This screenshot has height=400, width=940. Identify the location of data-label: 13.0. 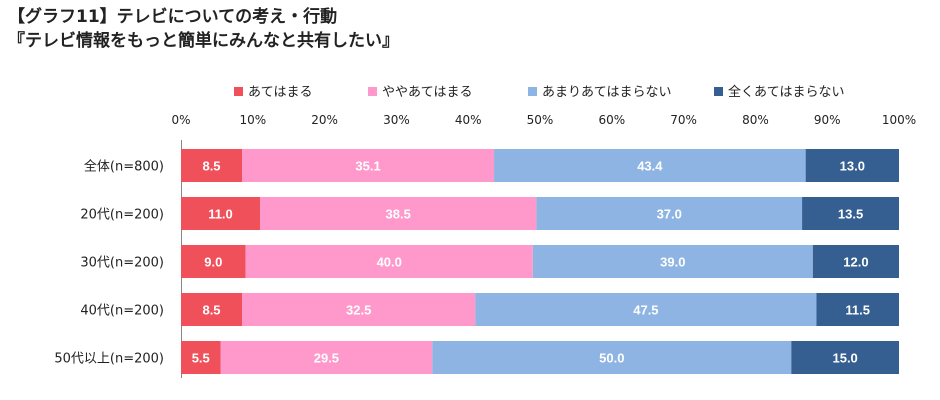
(852, 166).